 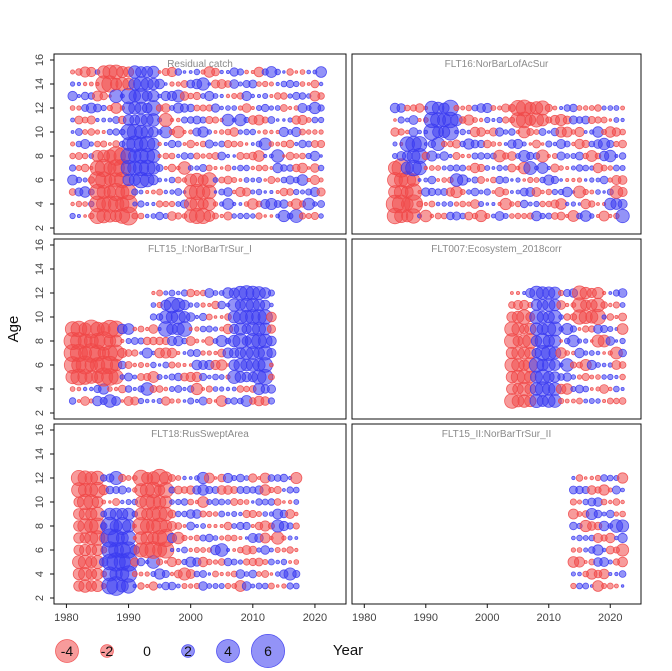 What do you see at coordinates (40, 413) in the screenshot?
I see `y-tick-label: 2` at bounding box center [40, 413].